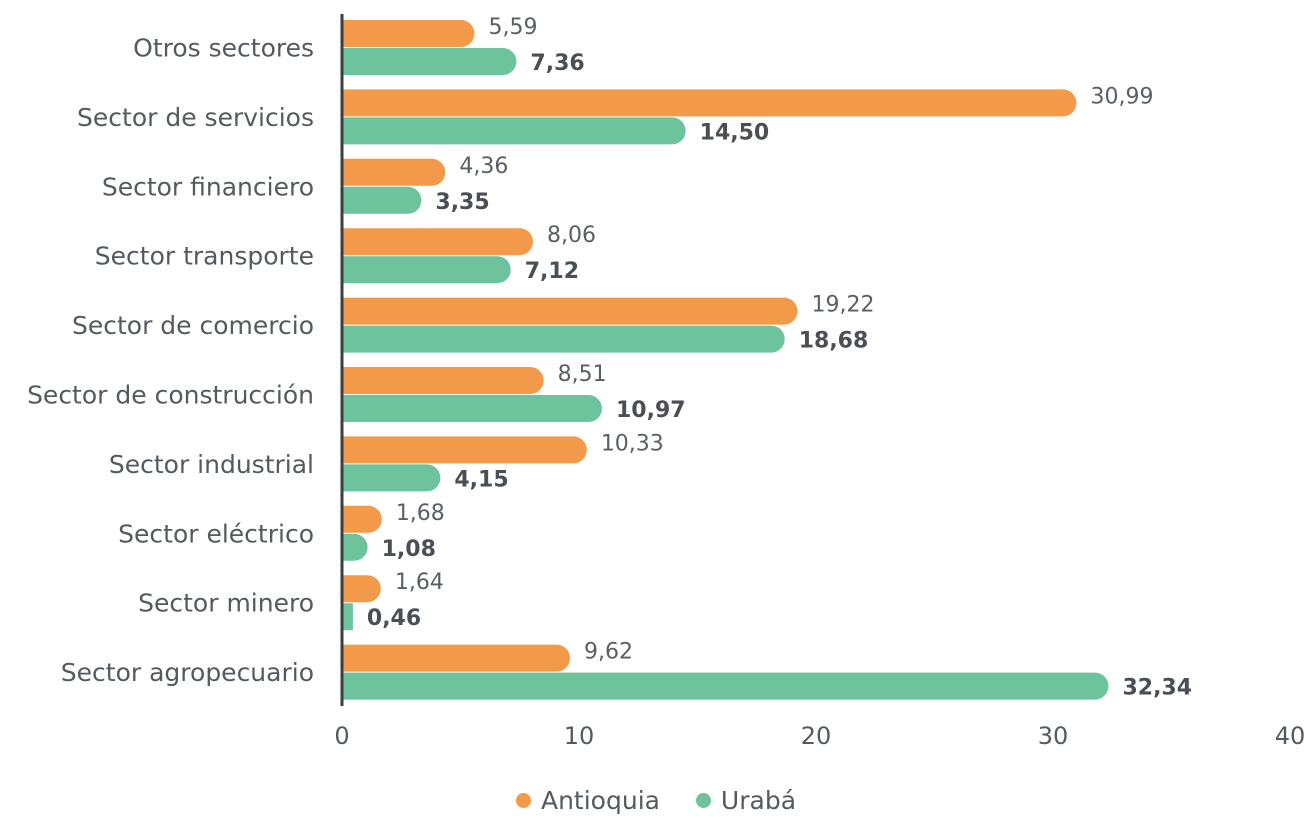 This screenshot has height=818, width=1312. I want to click on x-tick-label: 40, so click(1290, 736).